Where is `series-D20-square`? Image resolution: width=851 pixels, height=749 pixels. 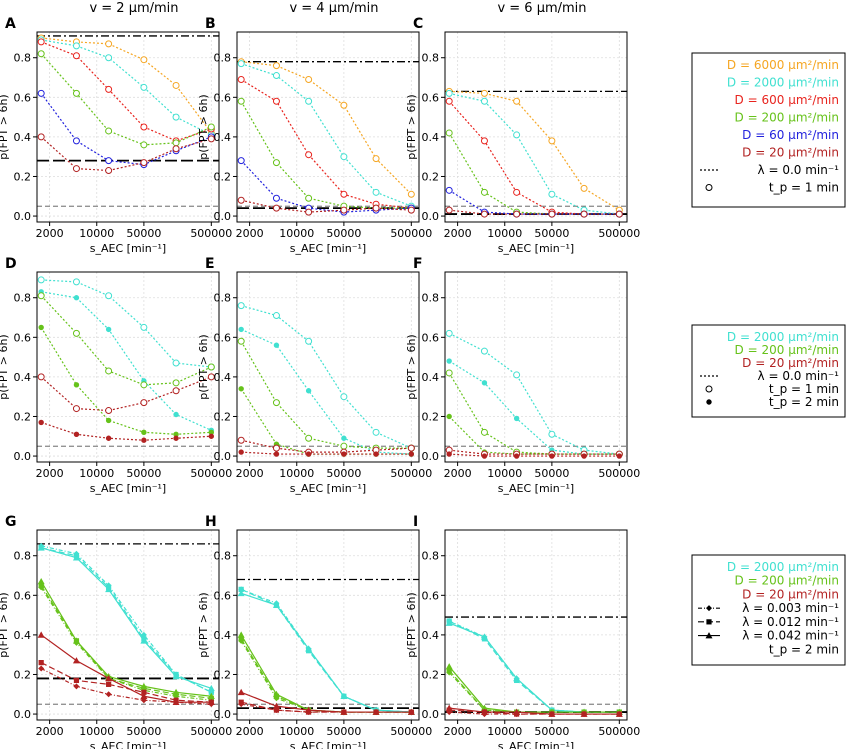
series-D20-square is located at coordinates (326, 707).